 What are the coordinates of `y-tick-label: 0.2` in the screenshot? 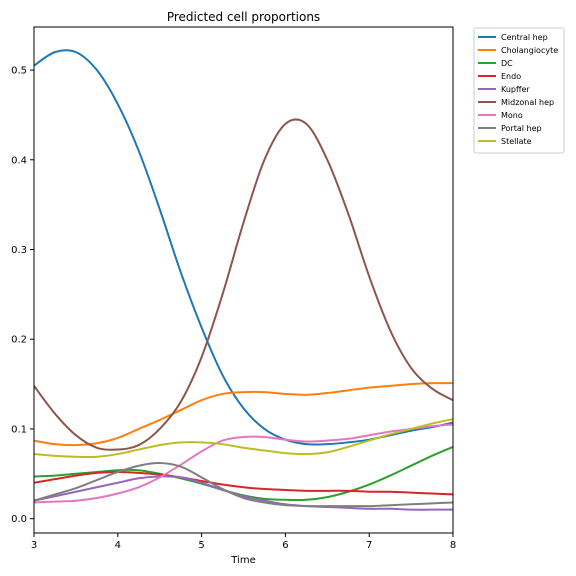 It's located at (19, 340).